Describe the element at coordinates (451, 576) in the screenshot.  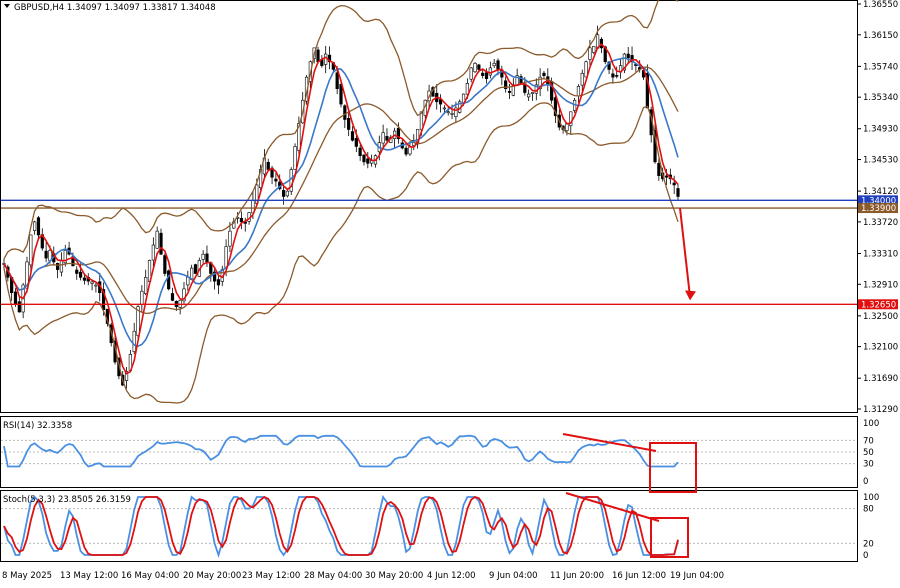
I see `x-tick-label: 4 Jun 12:00` at that location.